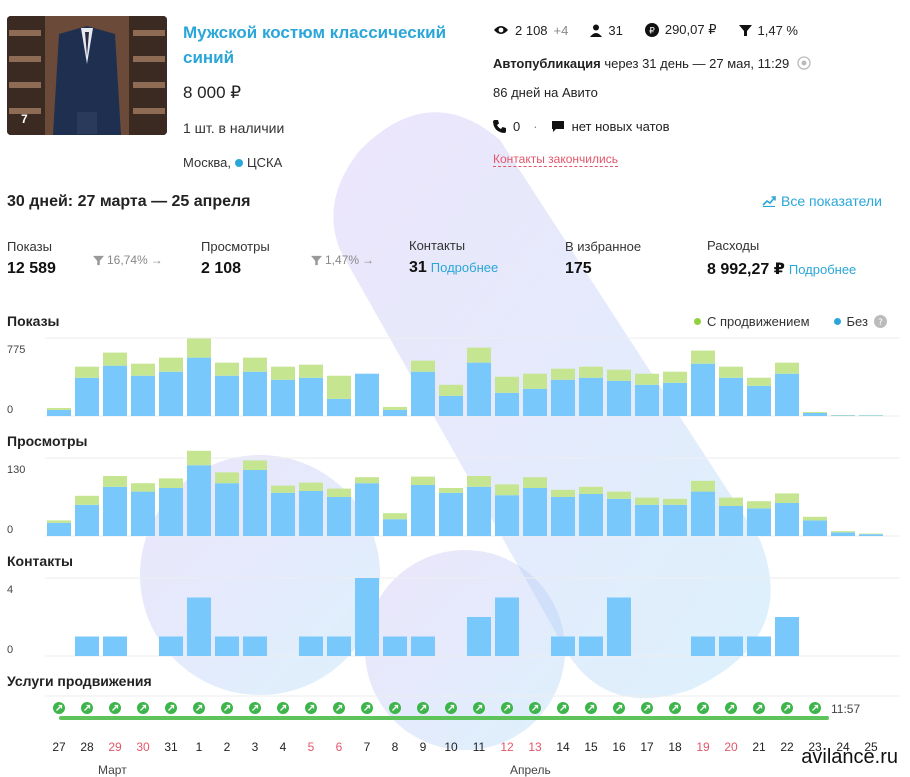 This screenshot has width=910, height=777. I want to click on all-metrics-link: Все показатели, so click(822, 201).